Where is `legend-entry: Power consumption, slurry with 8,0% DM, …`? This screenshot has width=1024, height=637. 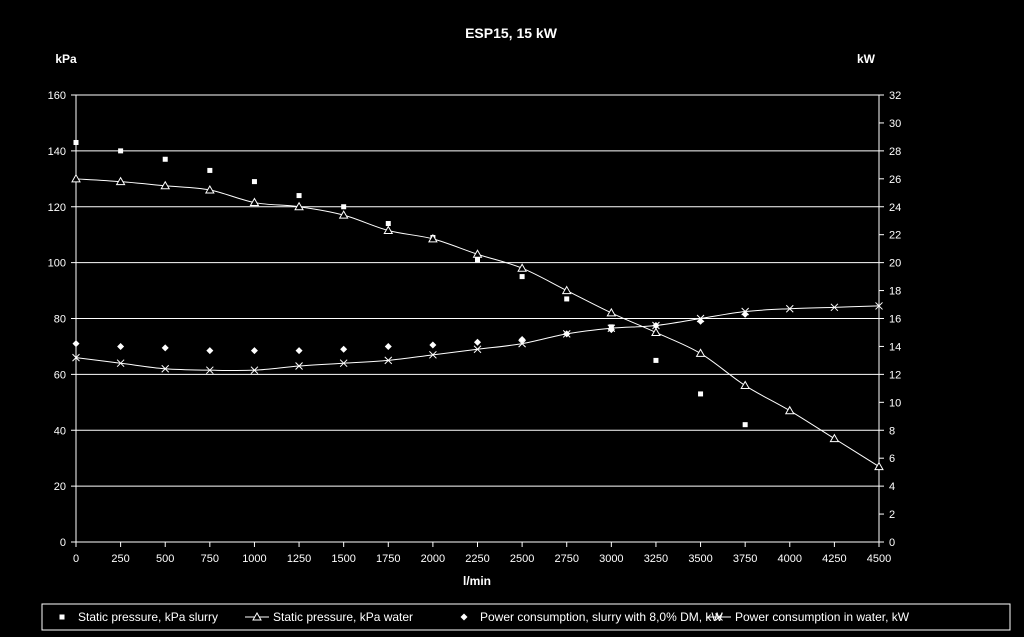
legend-entry: Power consumption, slurry with 8,0% DM, … is located at coordinates (591, 617).